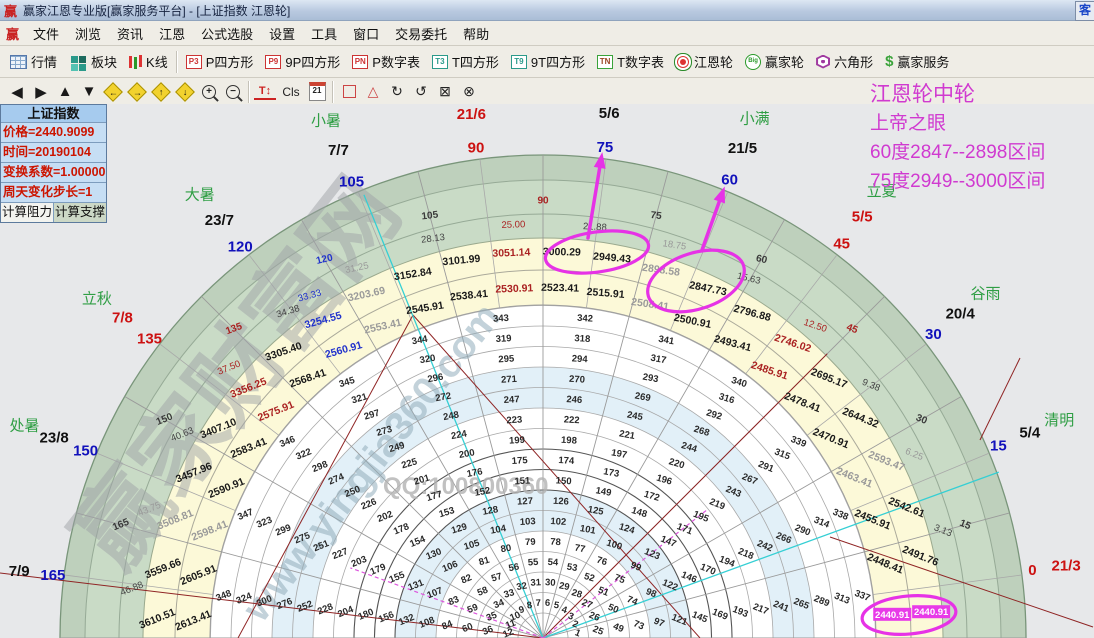 The width and height of the screenshot is (1094, 638). I want to click on calendar-icon: 21, so click(317, 92).